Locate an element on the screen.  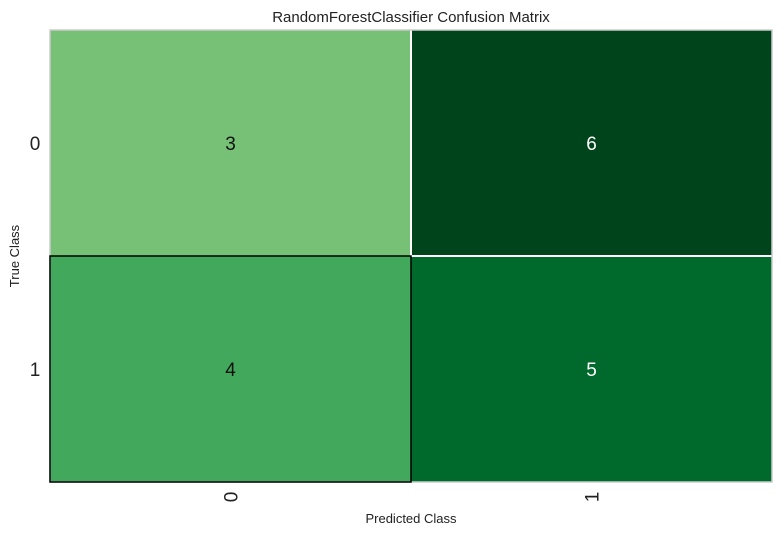
cell-value-label: 3 is located at coordinates (230, 144).